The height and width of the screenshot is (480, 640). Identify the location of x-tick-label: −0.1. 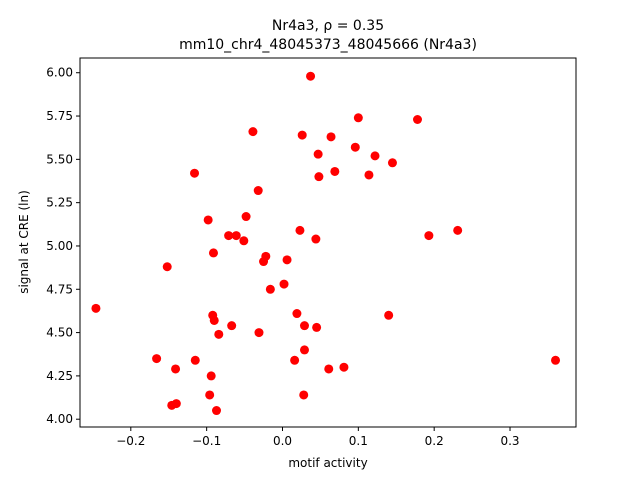
(206, 441).